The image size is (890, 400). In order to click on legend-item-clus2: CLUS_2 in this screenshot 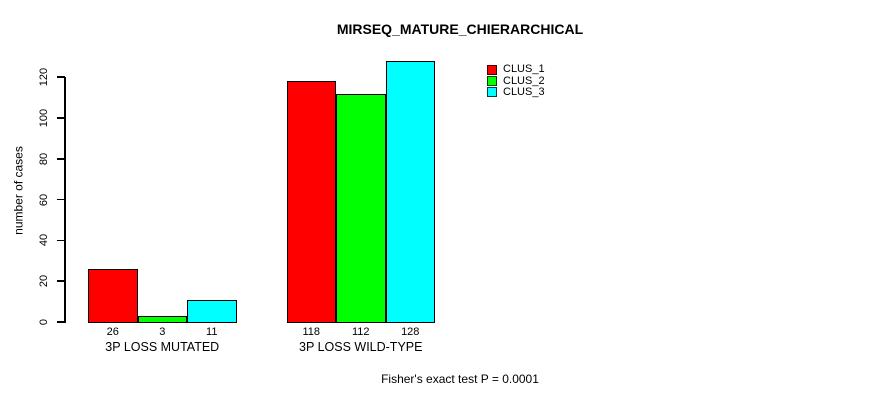, I will do `click(516, 80)`.